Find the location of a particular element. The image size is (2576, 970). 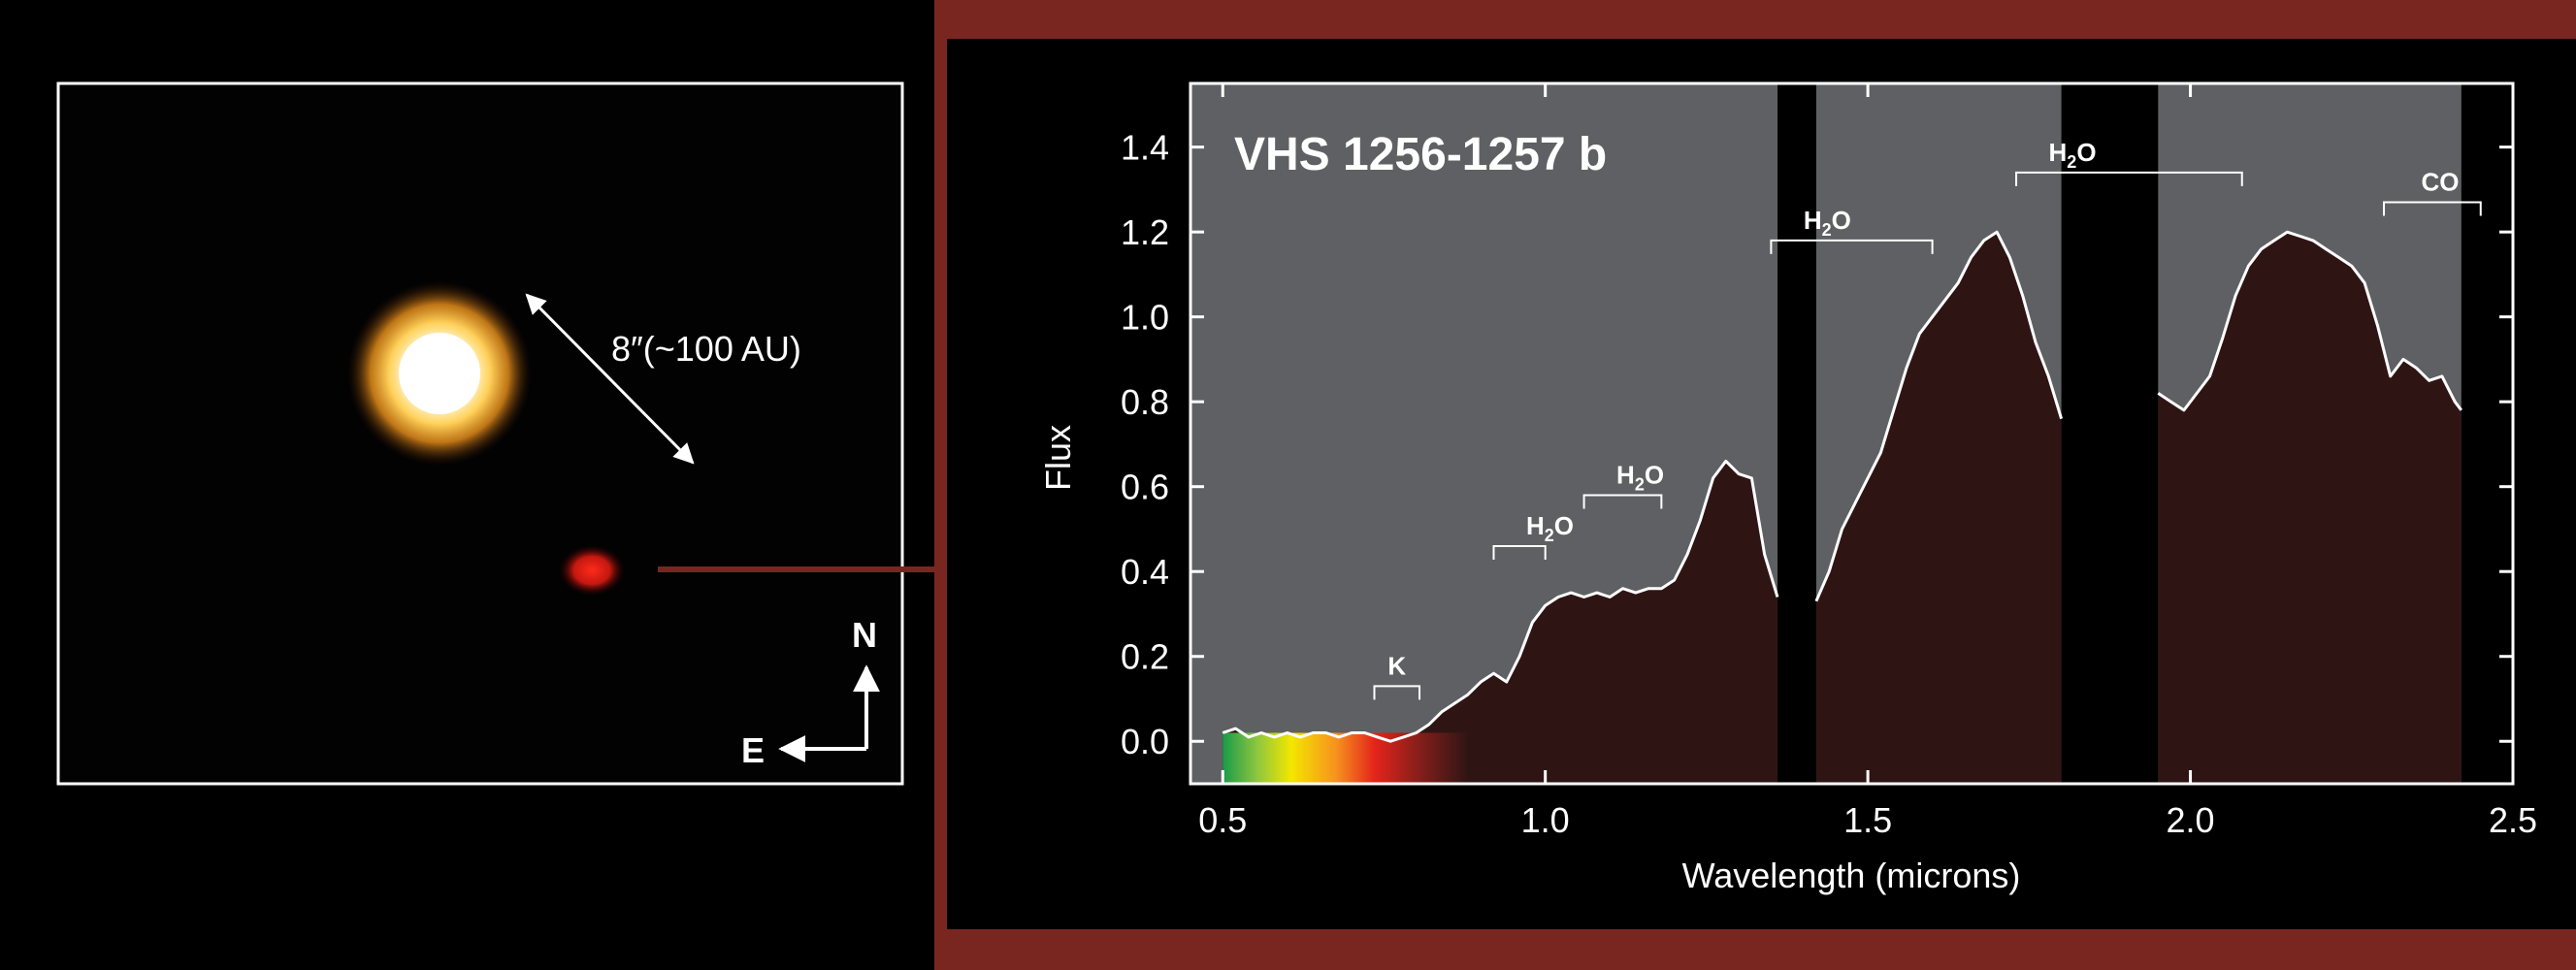

x-tick-label: 1.5 is located at coordinates (1868, 820).